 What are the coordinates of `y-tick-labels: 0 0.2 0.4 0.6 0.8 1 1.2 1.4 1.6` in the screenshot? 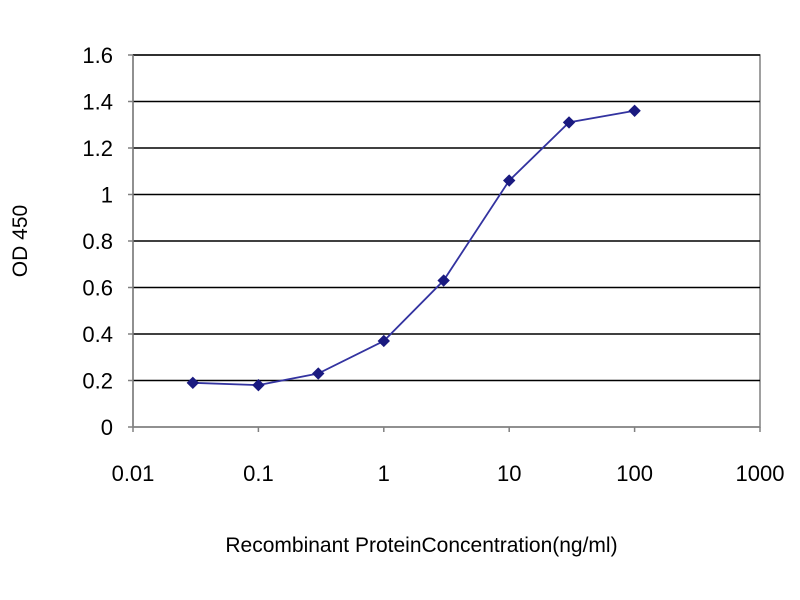 It's located at (97, 241).